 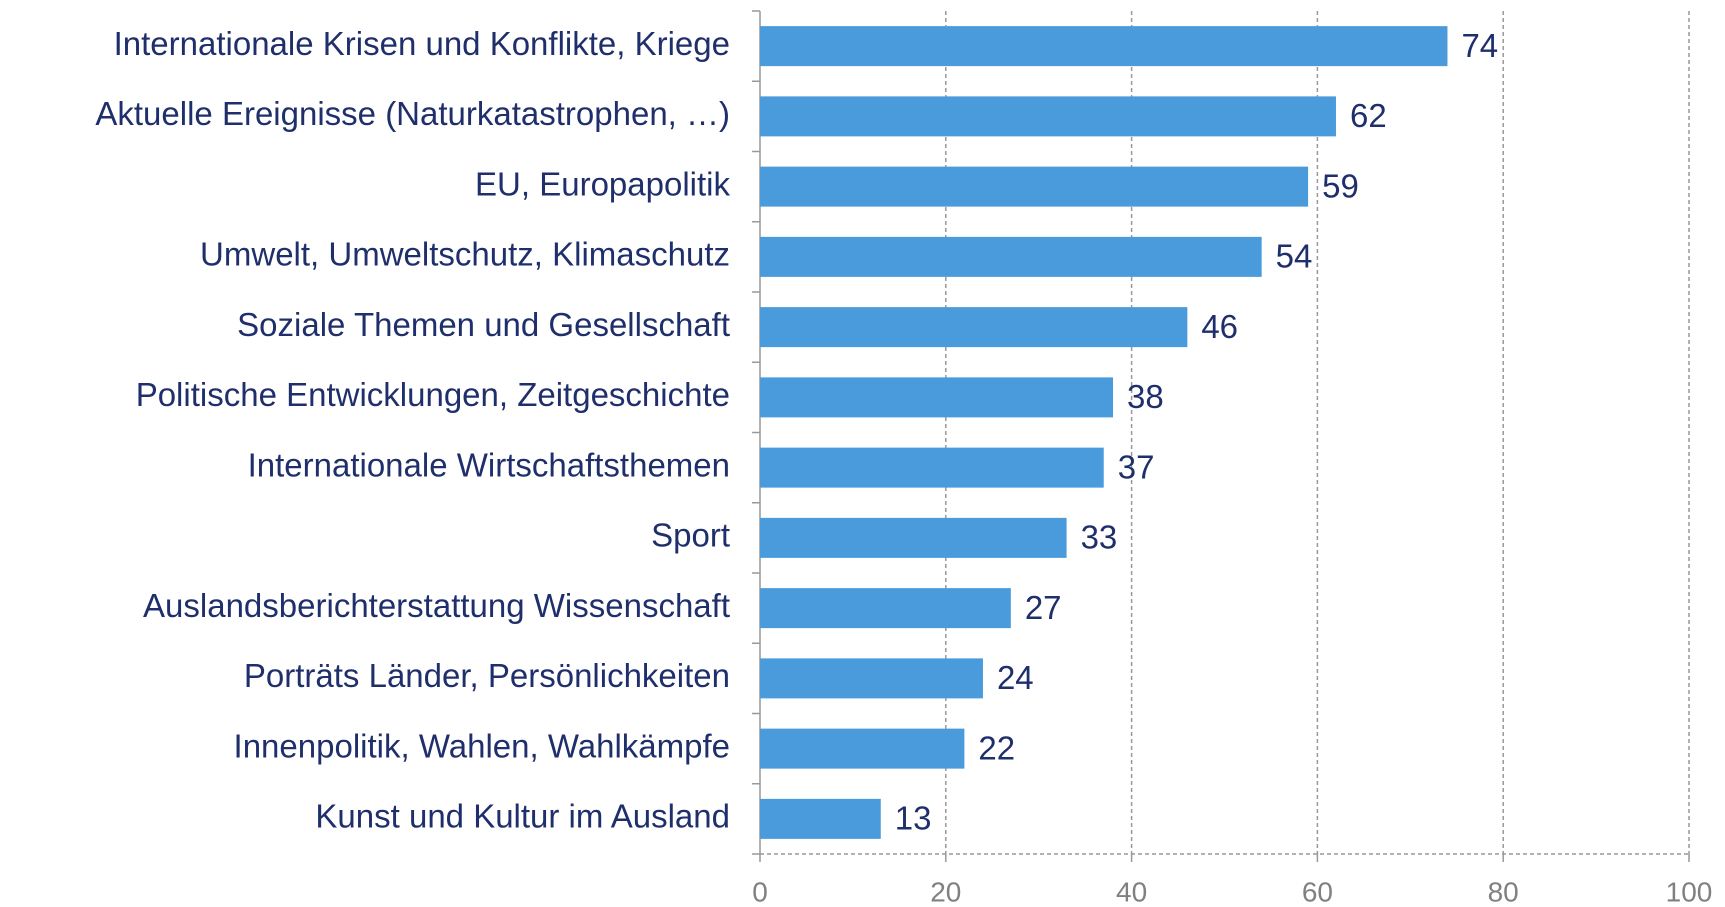 What do you see at coordinates (465, 254) in the screenshot?
I see `y-tick-label: Umwelt, Umweltschutz, Klimaschutz` at bounding box center [465, 254].